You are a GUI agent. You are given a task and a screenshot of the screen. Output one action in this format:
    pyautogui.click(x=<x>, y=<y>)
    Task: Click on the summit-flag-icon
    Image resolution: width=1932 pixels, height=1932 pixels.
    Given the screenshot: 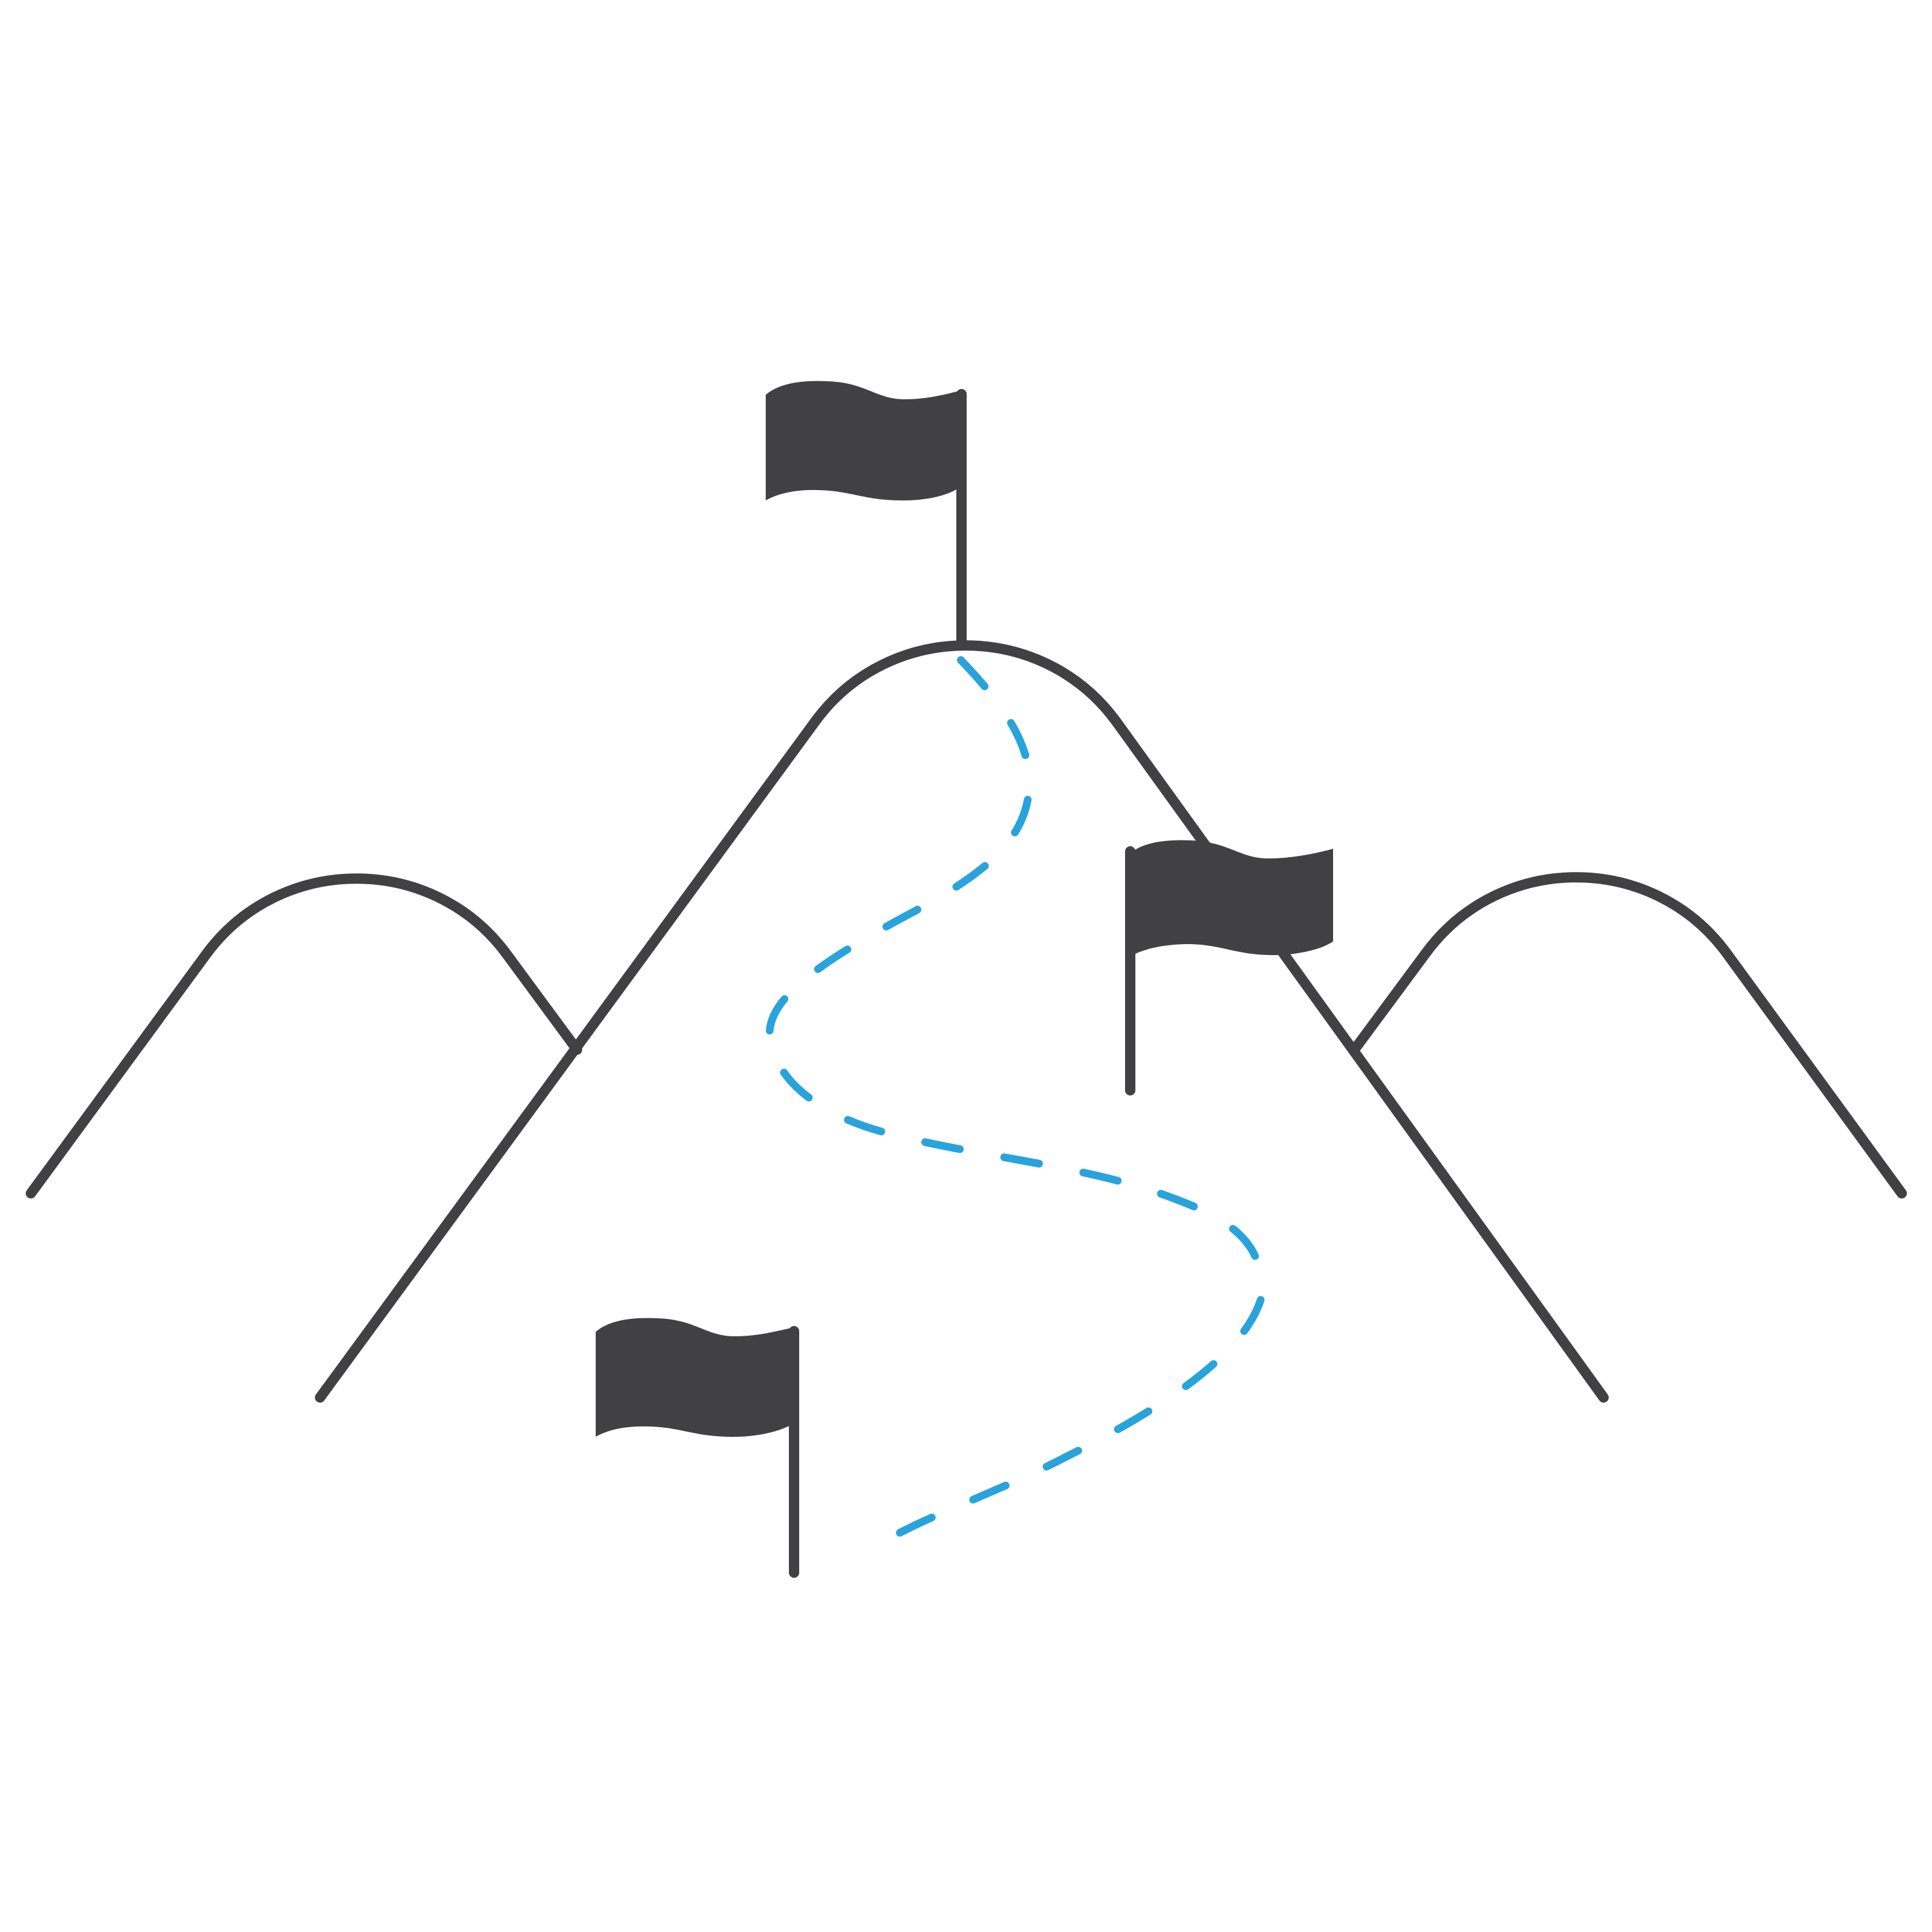 What is the action you would take?
    pyautogui.click(x=867, y=515)
    